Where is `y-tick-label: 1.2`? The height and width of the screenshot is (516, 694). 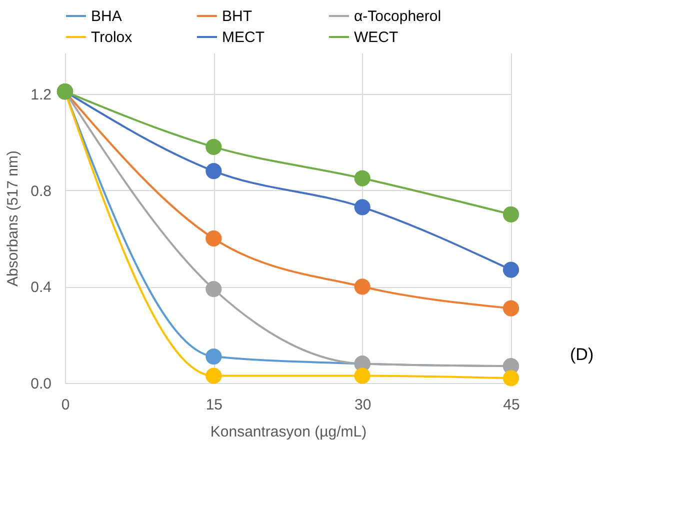 y-tick-label: 1.2 is located at coordinates (41, 95).